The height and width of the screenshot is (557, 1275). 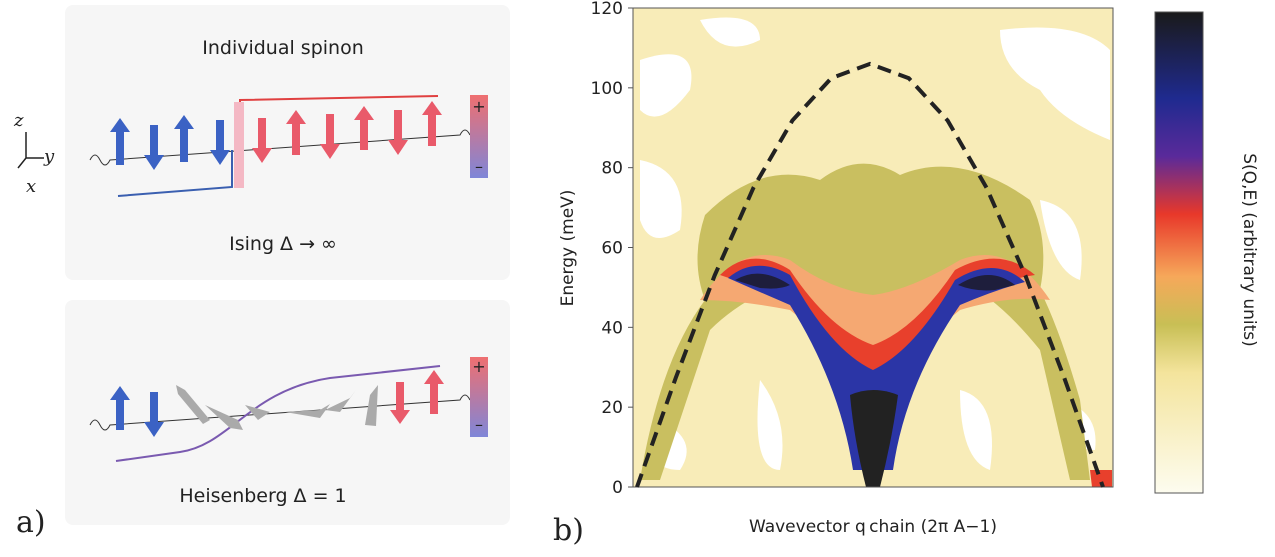 I want to click on panel-label: b), so click(x=568, y=530).